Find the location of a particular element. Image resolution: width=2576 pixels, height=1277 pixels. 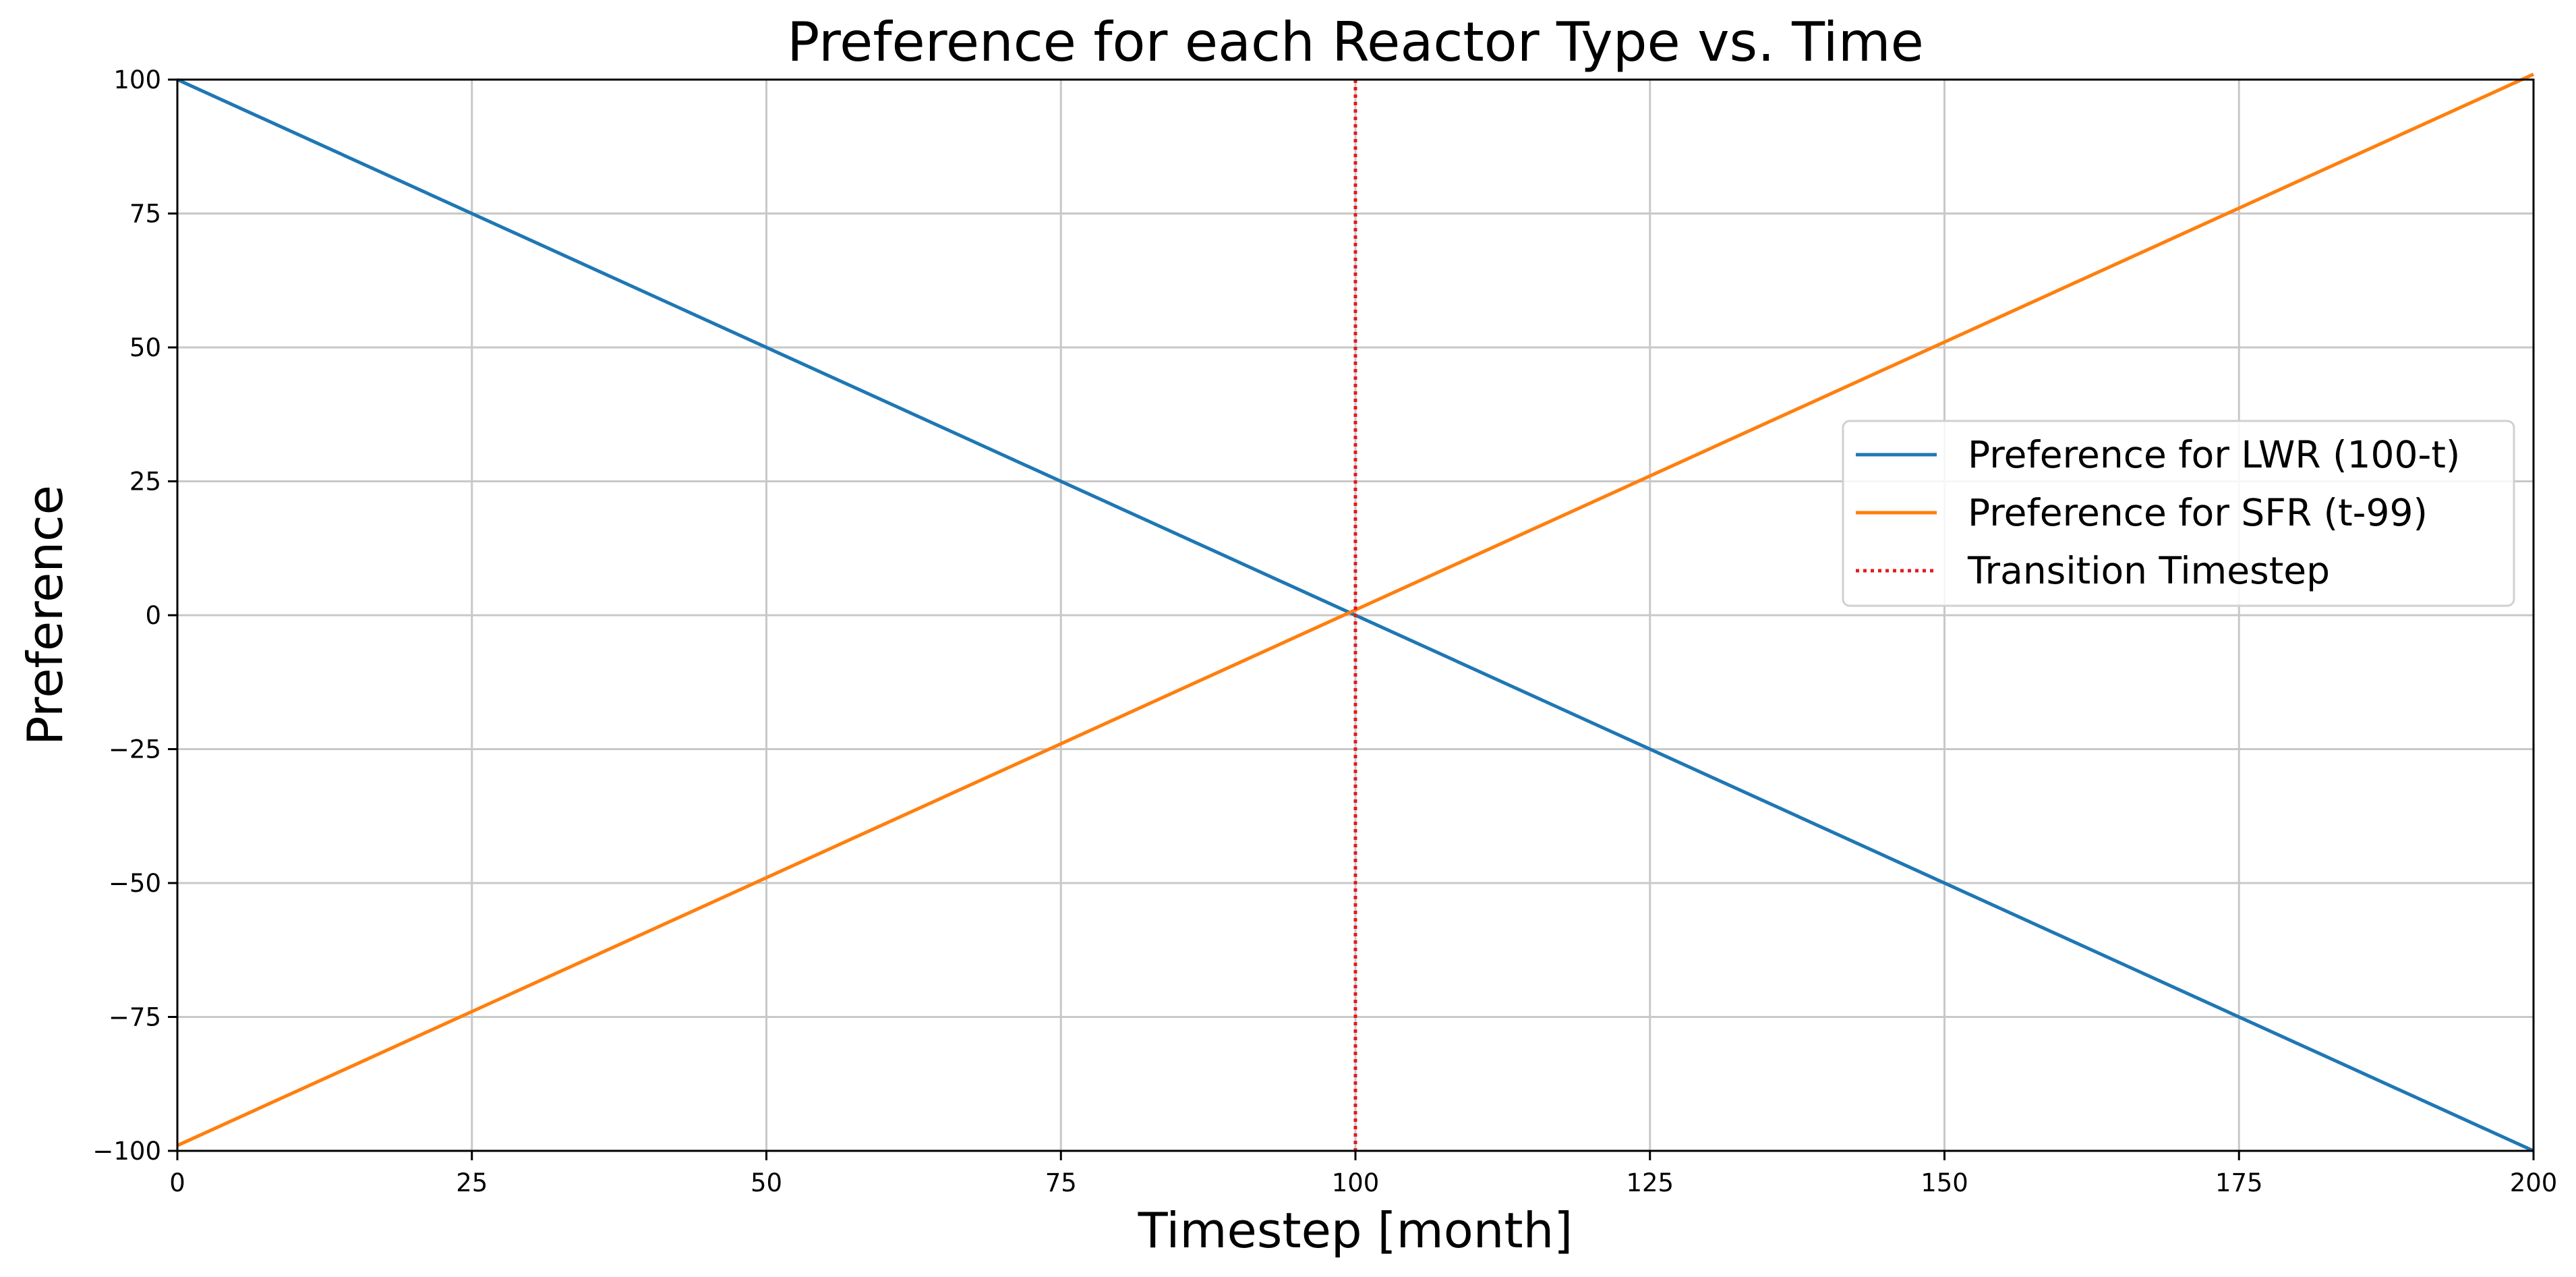

legend-label-lwr: Preference for LWR (100-t) is located at coordinates (2214, 454).